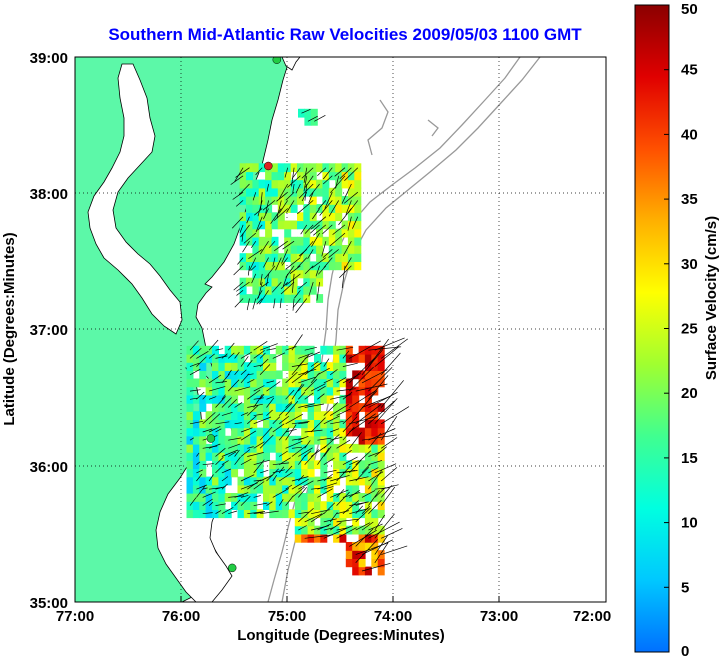 The width and height of the screenshot is (724, 659). I want to click on station-marker, so click(232, 568).